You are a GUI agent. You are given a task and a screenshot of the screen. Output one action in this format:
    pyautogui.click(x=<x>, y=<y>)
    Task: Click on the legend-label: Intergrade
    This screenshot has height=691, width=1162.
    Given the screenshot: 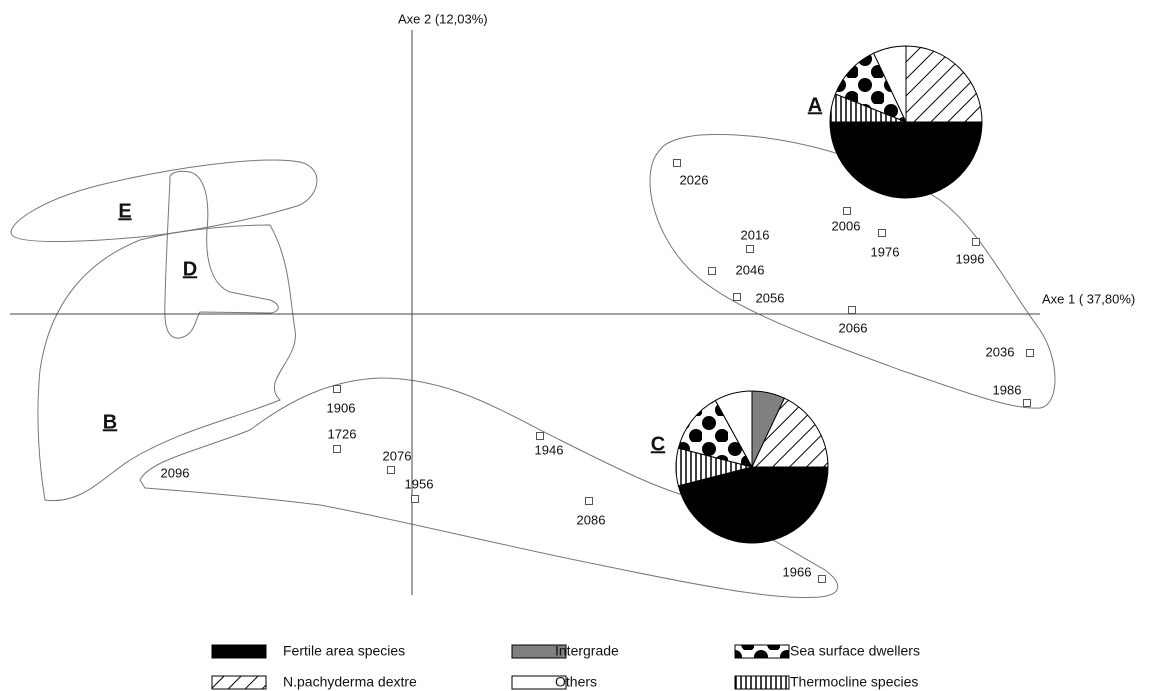 What is the action you would take?
    pyautogui.click(x=587, y=651)
    